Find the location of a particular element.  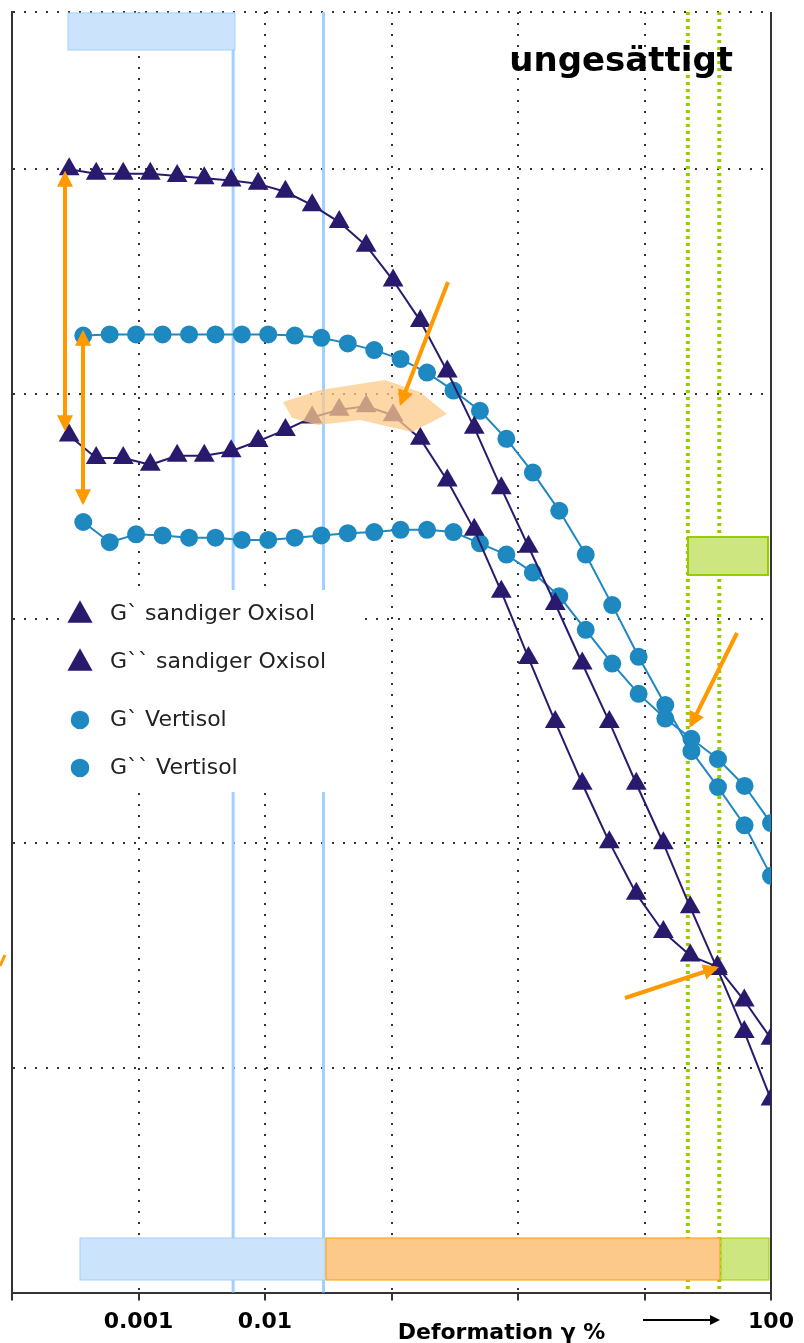

x-tick-label: 0.001 is located at coordinates (138, 1320).